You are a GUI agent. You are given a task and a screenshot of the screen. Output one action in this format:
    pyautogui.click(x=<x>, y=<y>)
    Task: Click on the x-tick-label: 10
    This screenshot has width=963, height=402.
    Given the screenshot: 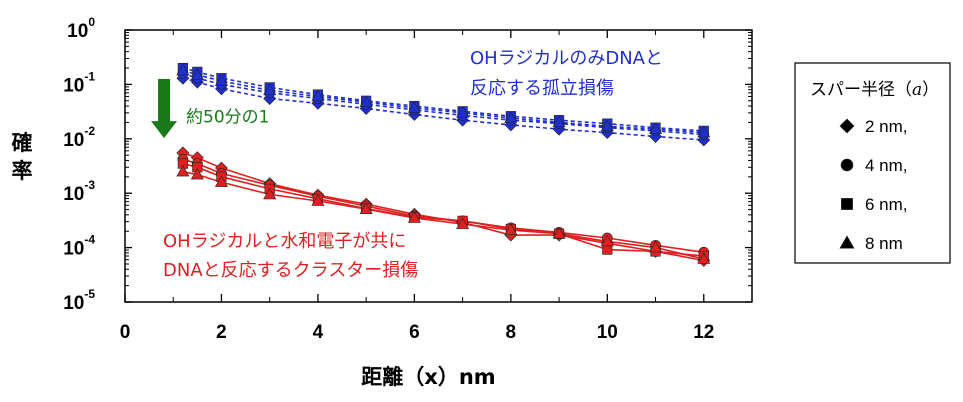 What is the action you would take?
    pyautogui.click(x=607, y=332)
    